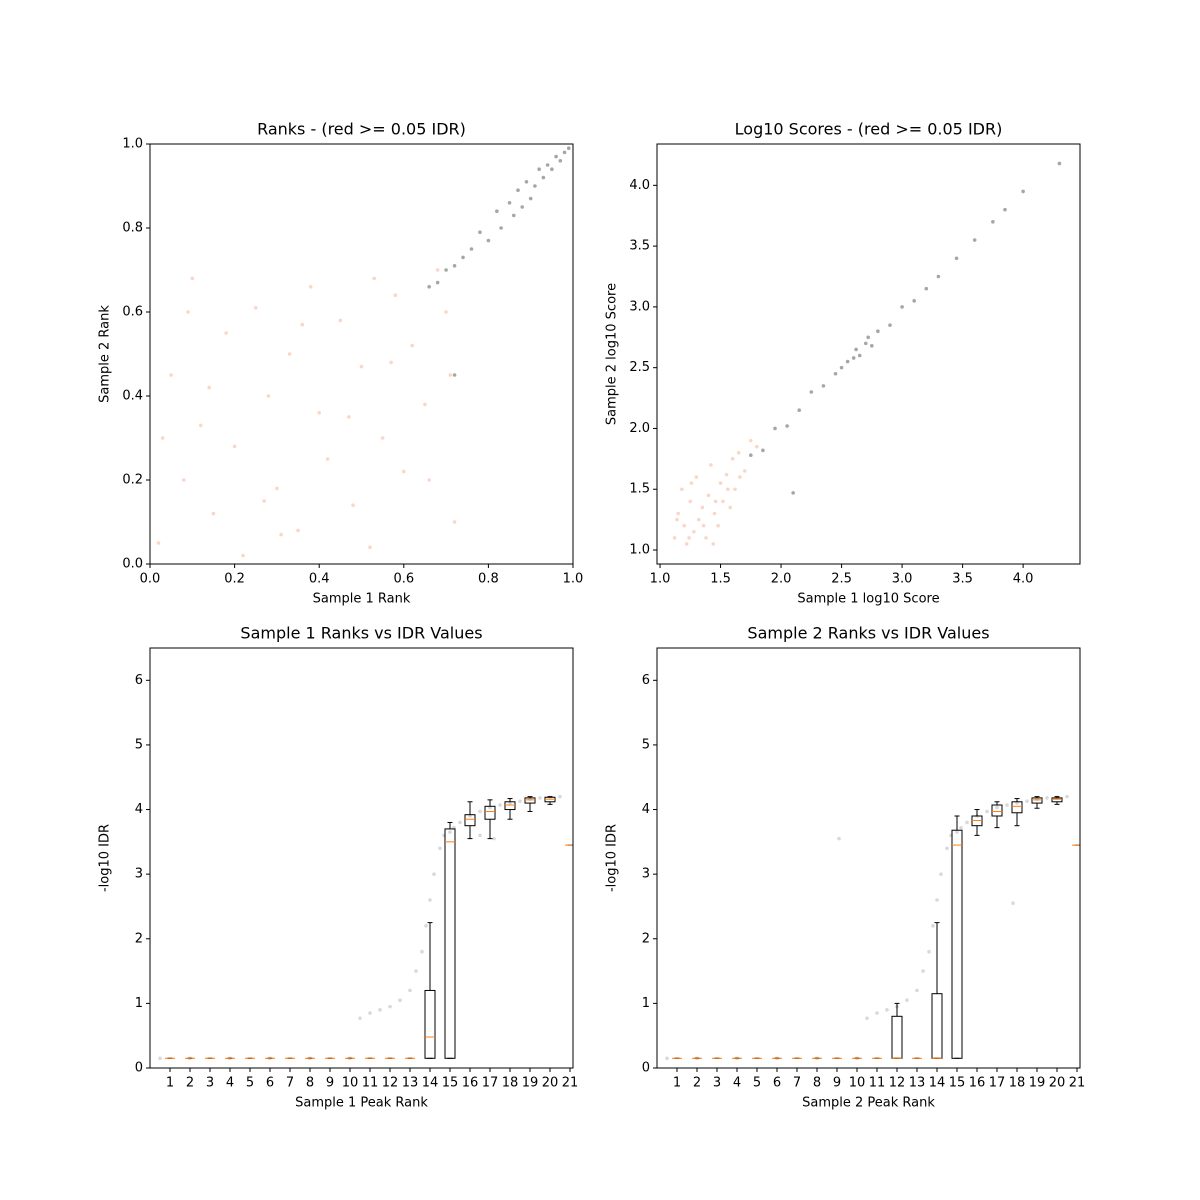 Image resolution: width=1200 pixels, height=1200 pixels. I want to click on x-tick-label: 21, so click(1077, 1083).